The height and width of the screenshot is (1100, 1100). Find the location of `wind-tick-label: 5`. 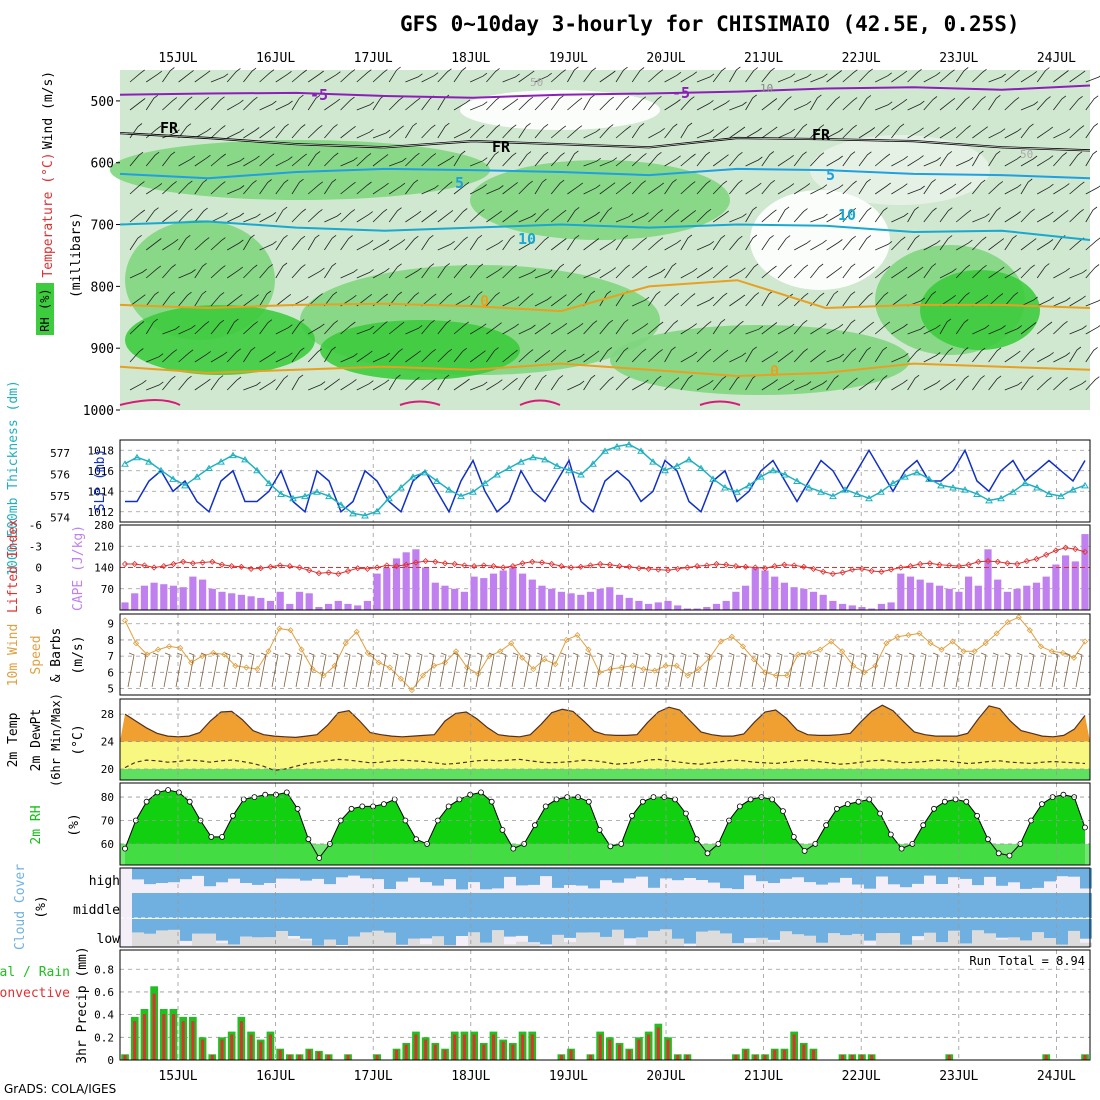

wind-tick-label: 5 is located at coordinates (110, 689).